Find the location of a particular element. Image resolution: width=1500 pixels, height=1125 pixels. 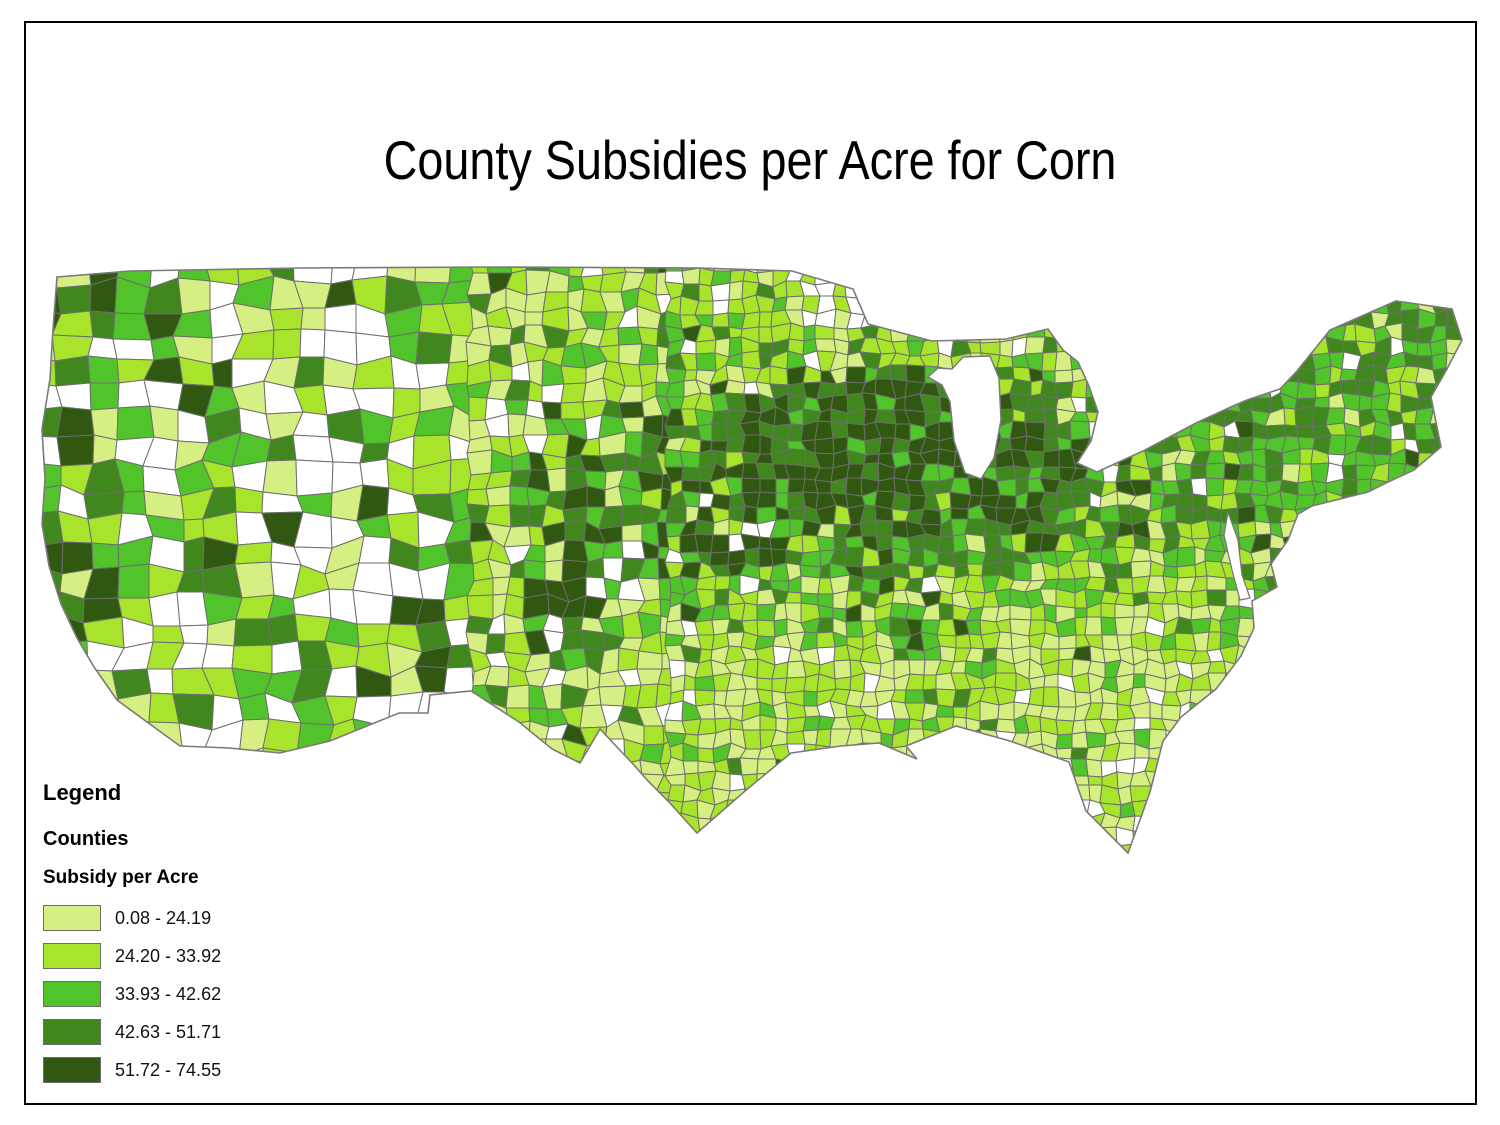

legend-heading: Legend is located at coordinates (82, 792).